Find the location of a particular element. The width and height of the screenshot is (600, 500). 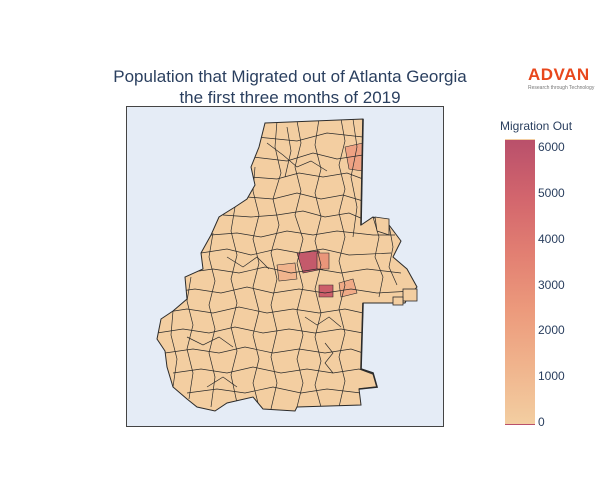

logo-wordmark: ADVAN is located at coordinates (559, 74).